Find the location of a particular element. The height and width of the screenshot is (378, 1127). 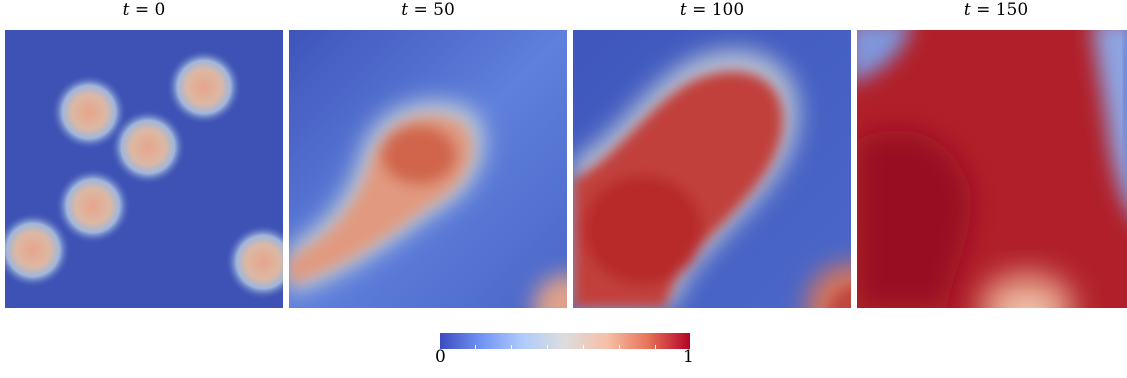

panel-title-t100: t = 100 is located at coordinates (712, 10).